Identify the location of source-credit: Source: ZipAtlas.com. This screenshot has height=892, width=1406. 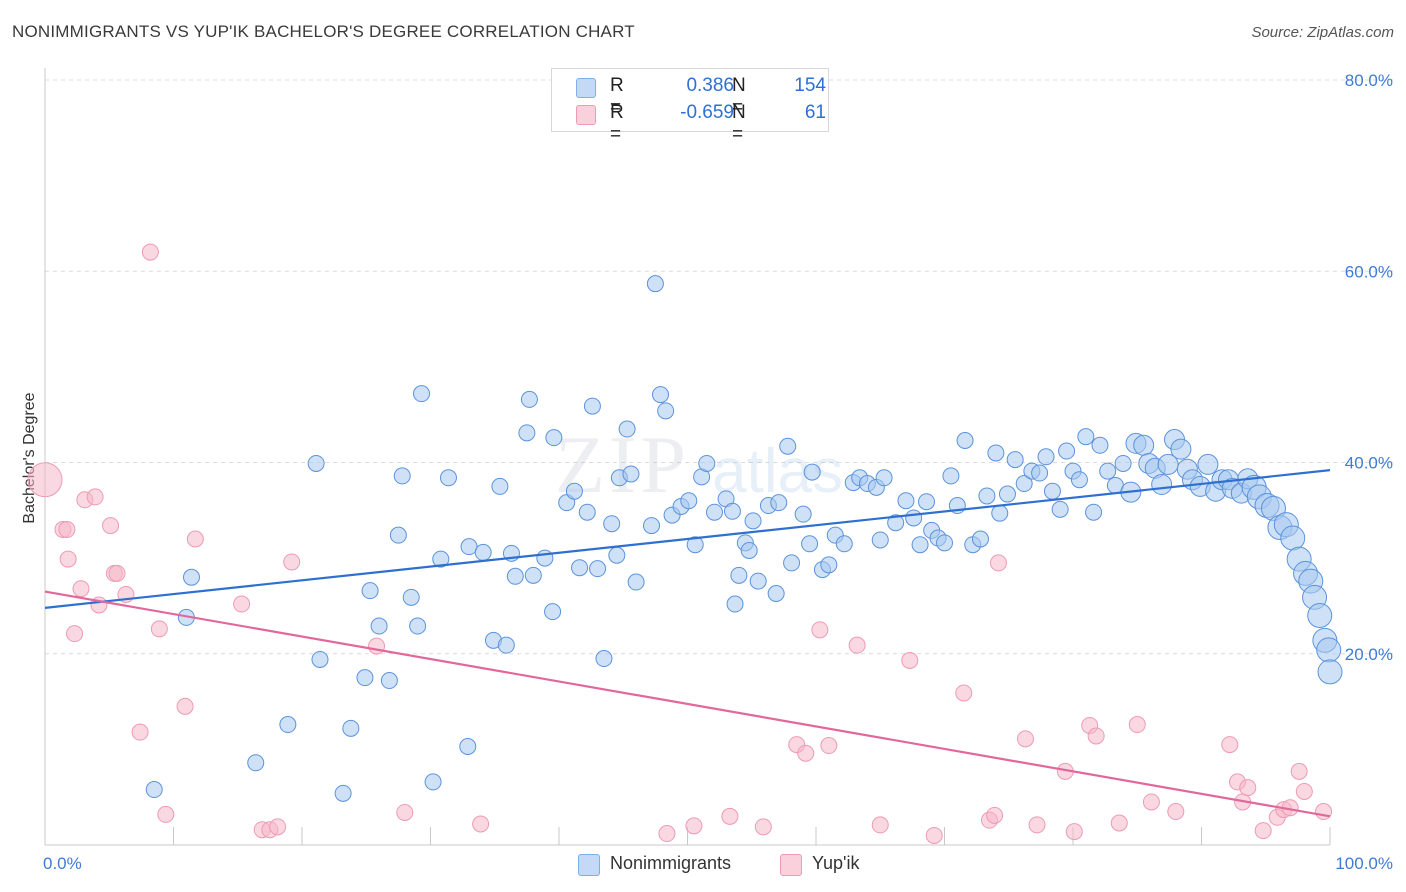
(1322, 32).